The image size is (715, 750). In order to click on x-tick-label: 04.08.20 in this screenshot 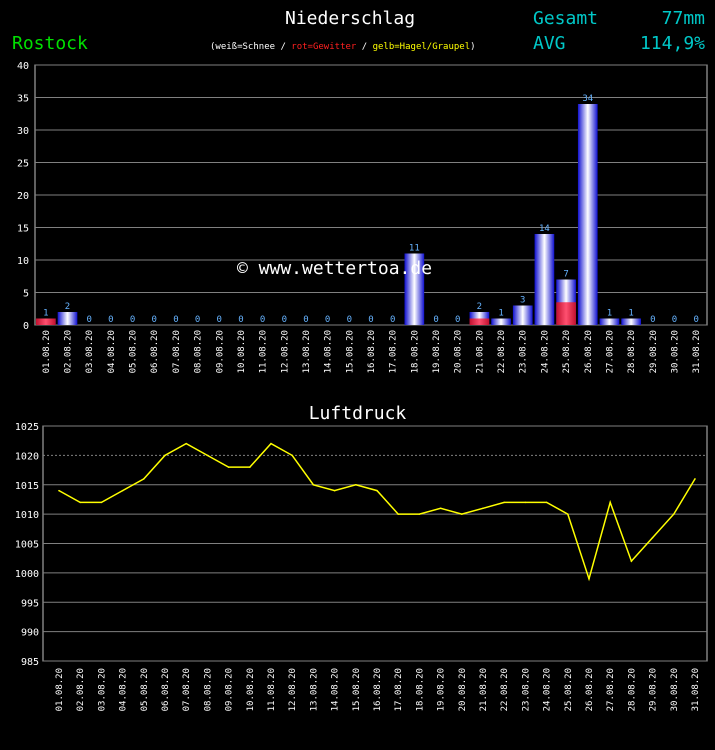, I will do `click(124, 689)`.